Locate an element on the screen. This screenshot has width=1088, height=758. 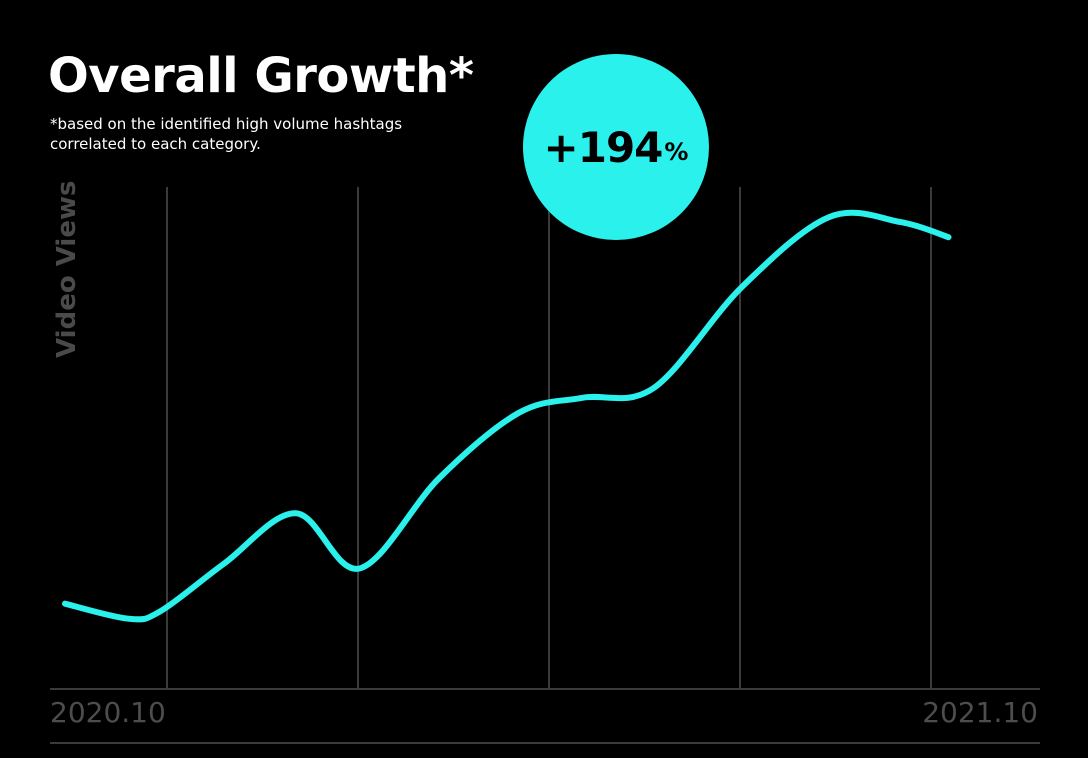
growth-badge: +194 % is located at coordinates (616, 147).